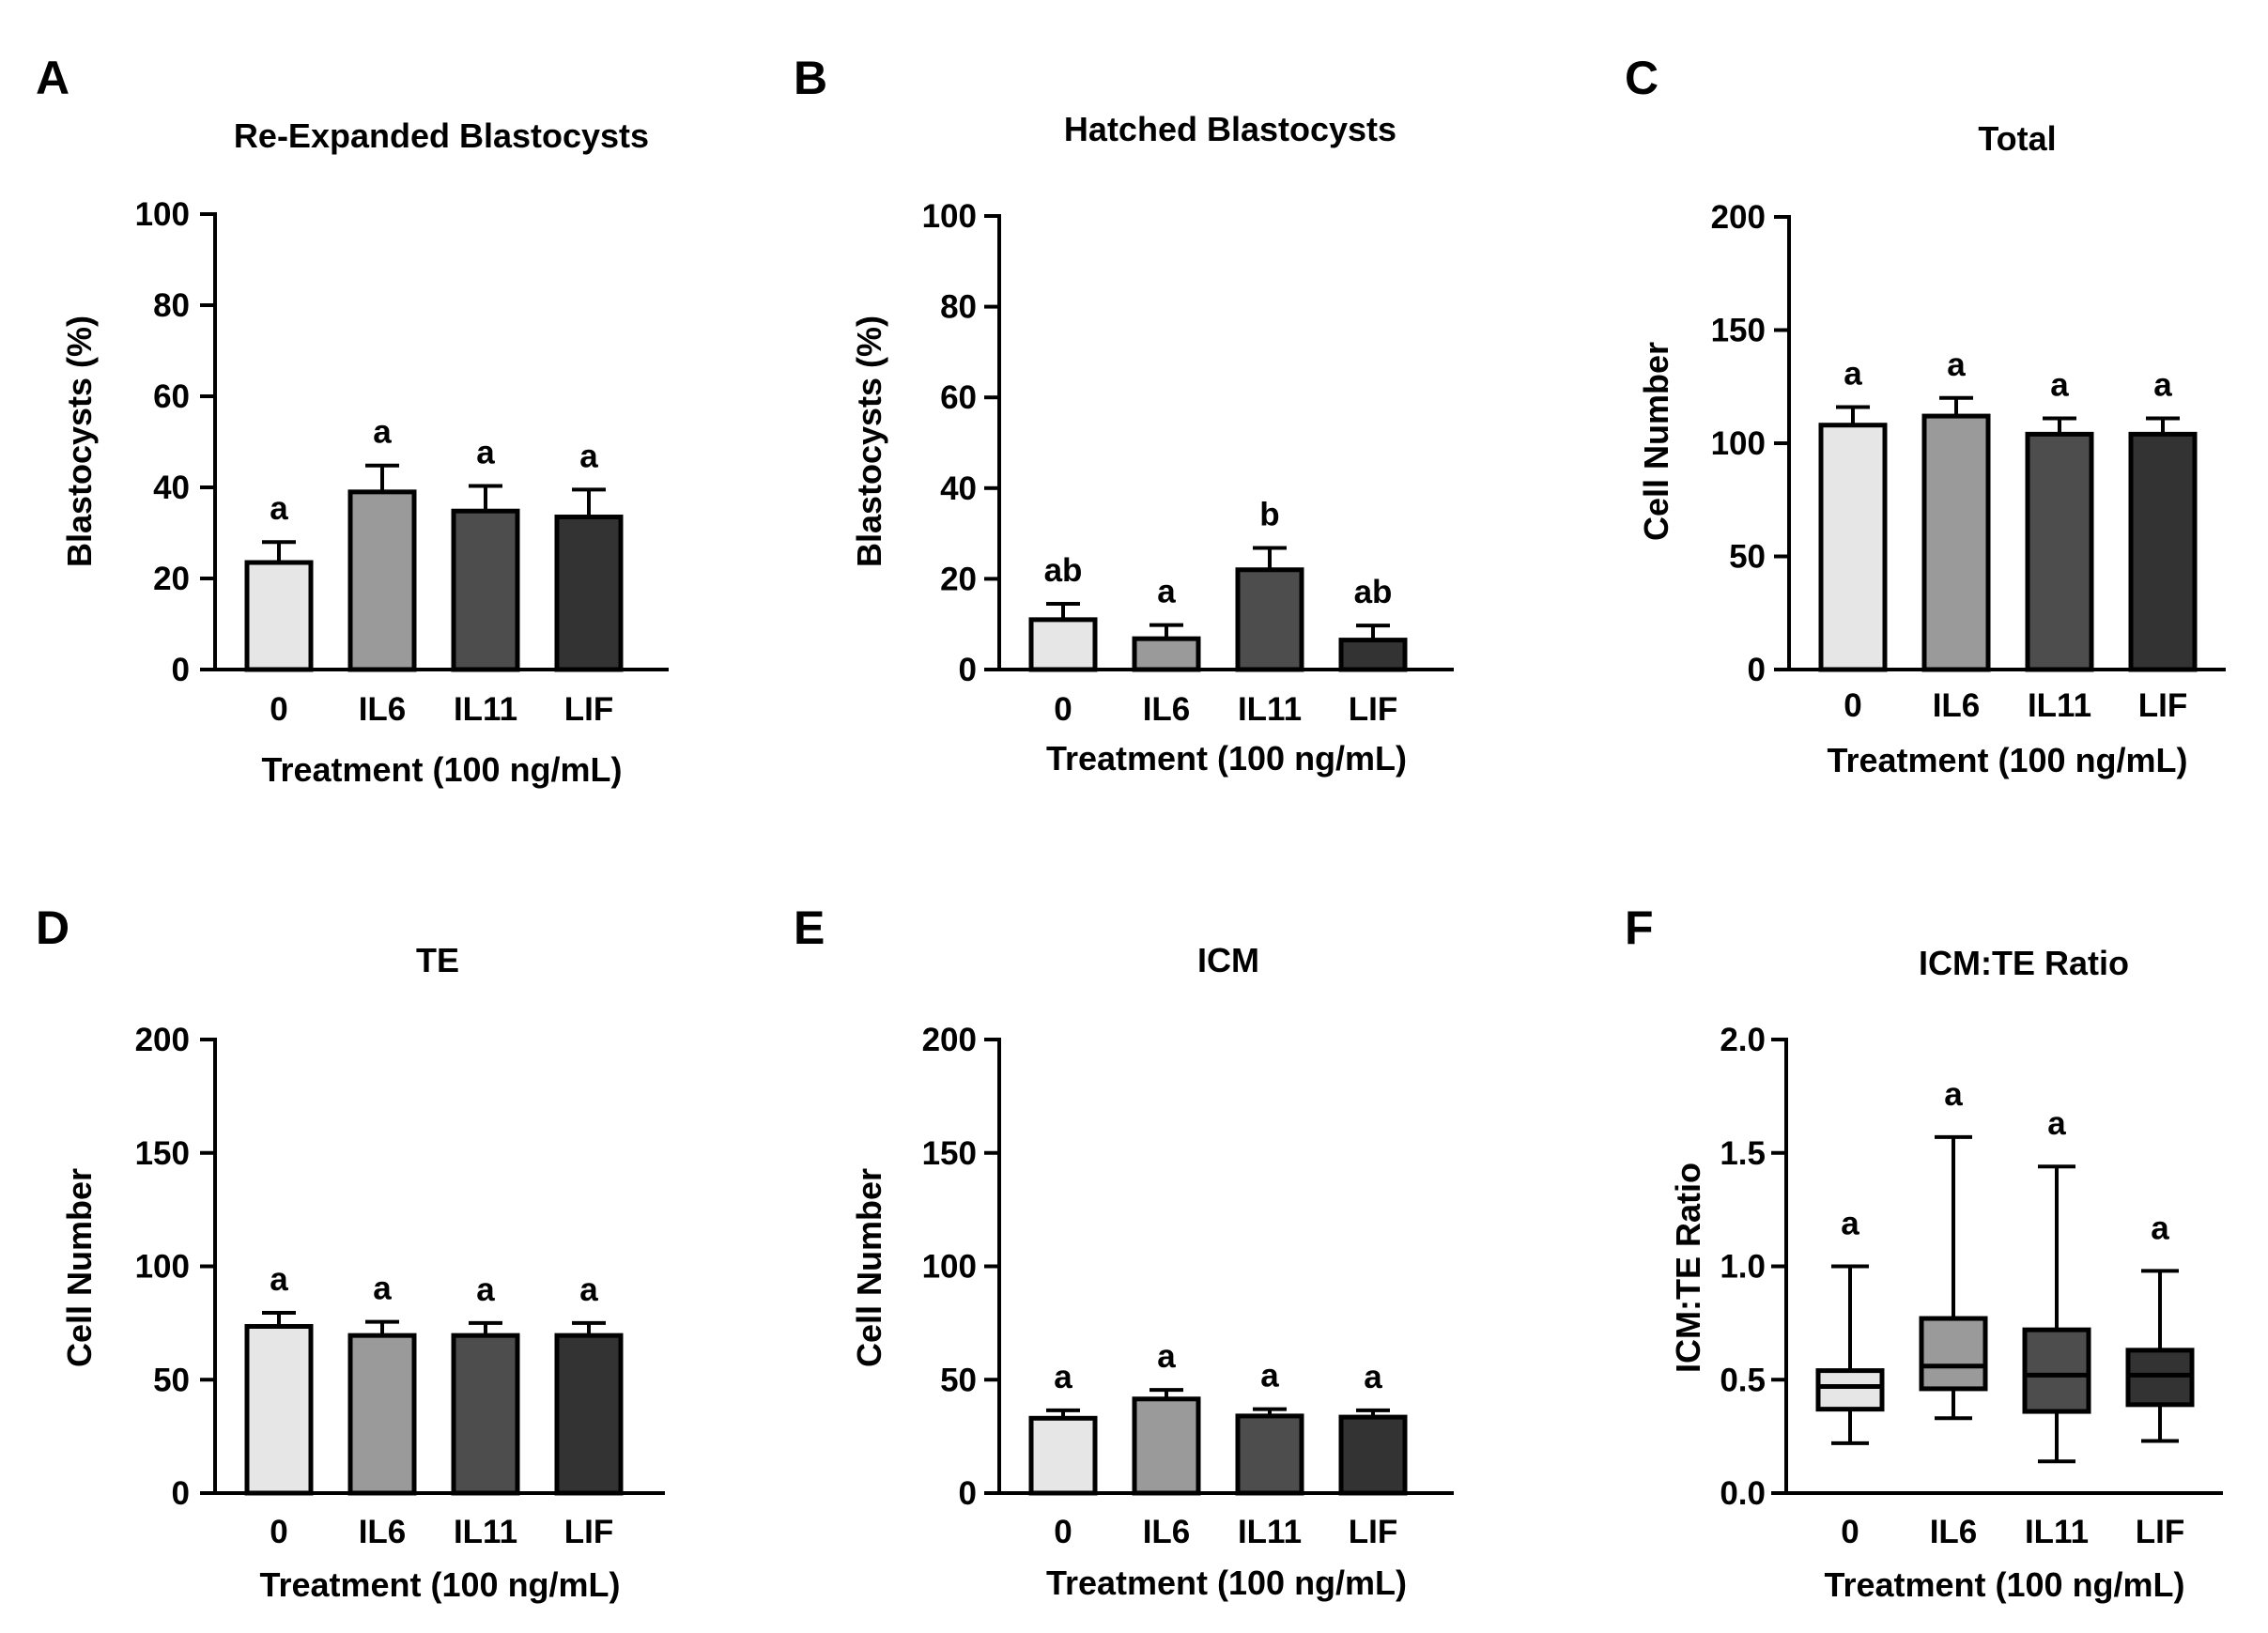  Describe the element at coordinates (1743, 1040) in the screenshot. I see `y-tick-label: 2.0` at that location.